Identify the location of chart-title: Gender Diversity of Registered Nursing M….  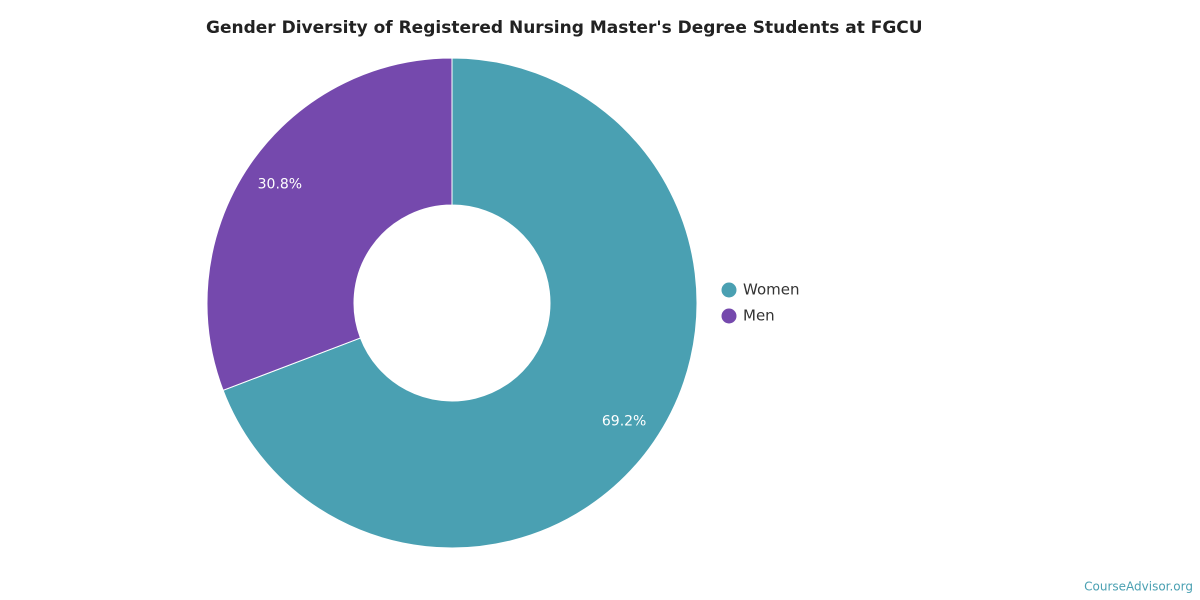
(564, 28).